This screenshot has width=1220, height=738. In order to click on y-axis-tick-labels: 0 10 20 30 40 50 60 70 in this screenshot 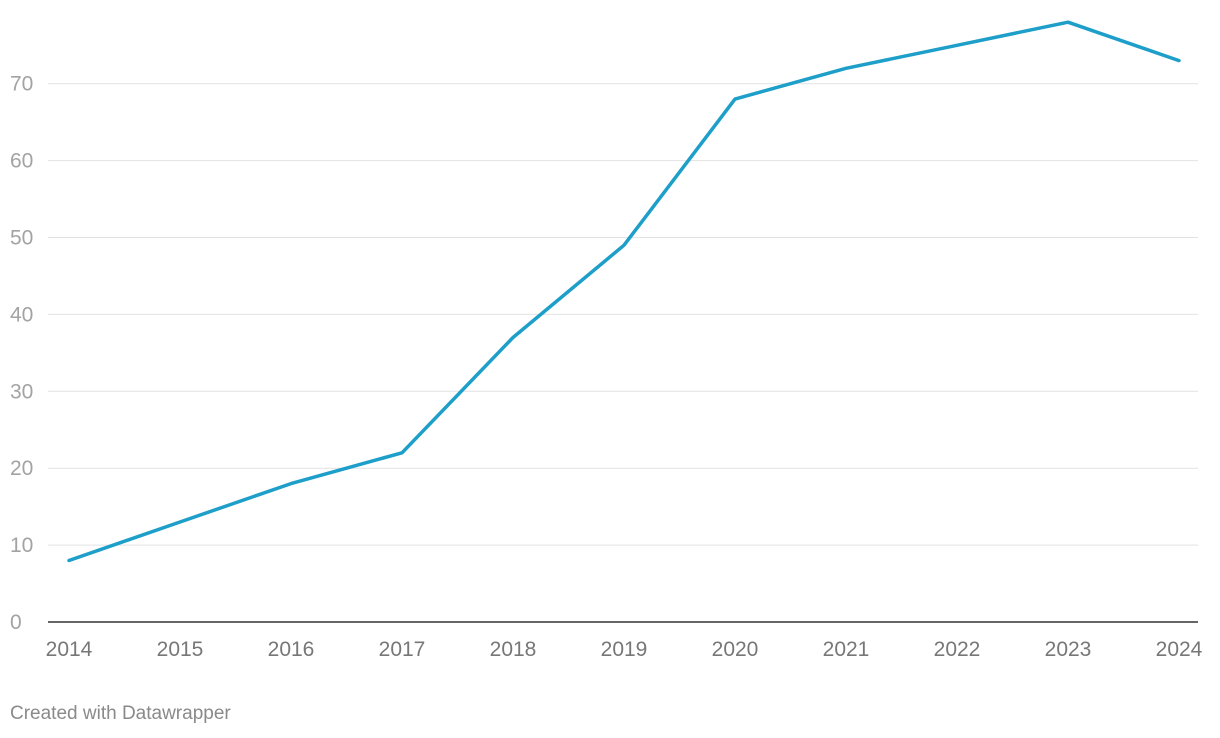, I will do `click(21, 353)`.